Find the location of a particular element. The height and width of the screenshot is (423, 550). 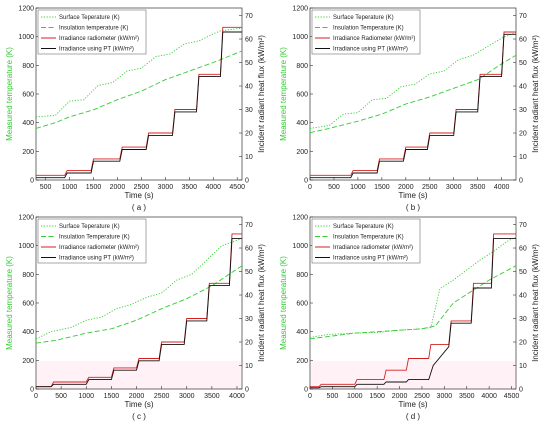

subplot-label: ( a ) is located at coordinates (139, 207).